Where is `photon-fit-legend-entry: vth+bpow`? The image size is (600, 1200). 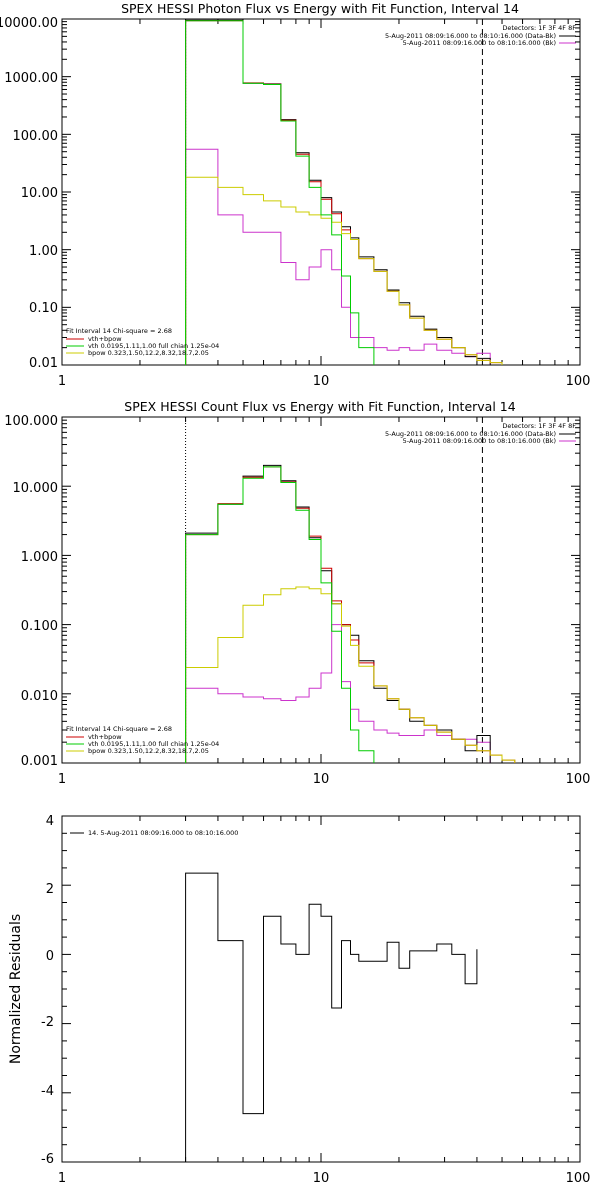
photon-fit-legend-entry: vth+bpow is located at coordinates (105, 339).